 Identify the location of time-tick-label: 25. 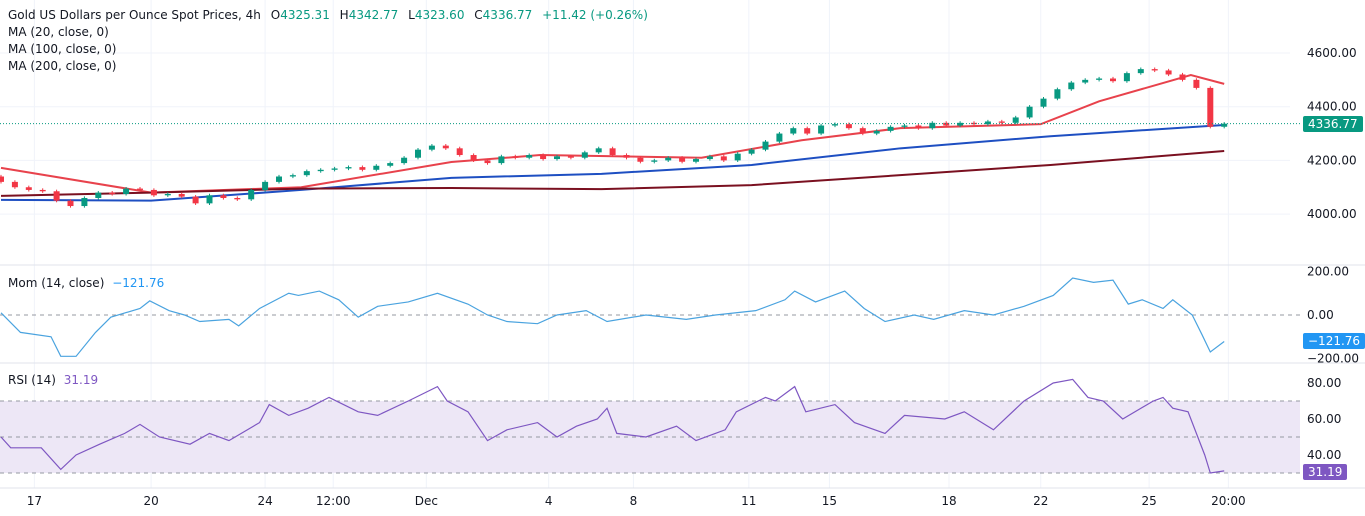
(1148, 501).